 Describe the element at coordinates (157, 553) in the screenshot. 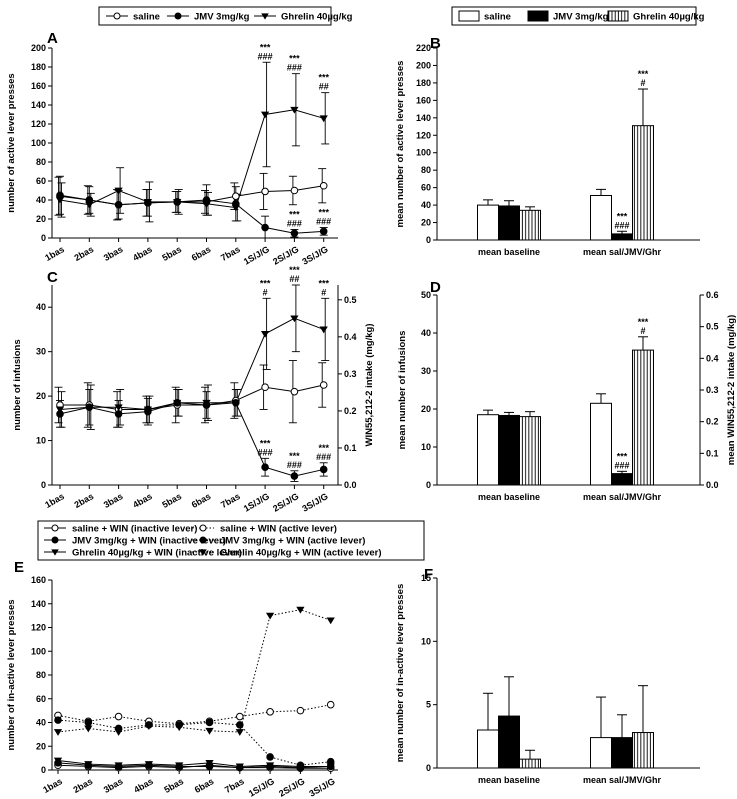

I see `legend-label: Ghrelin 40µg/kg + WIN (inactive lever)` at that location.